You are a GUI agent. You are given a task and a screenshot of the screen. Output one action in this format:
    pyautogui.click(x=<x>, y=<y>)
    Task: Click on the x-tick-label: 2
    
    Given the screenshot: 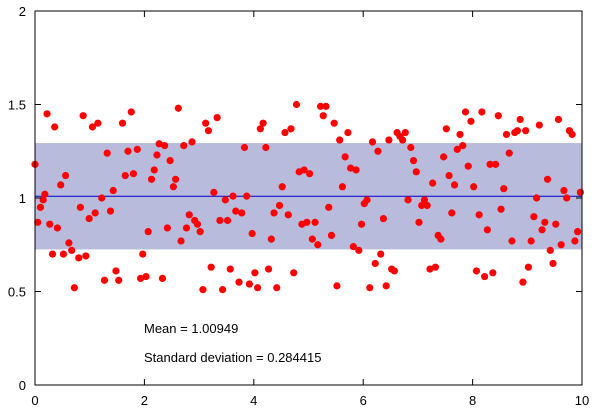 What is the action you would take?
    pyautogui.click(x=144, y=400)
    